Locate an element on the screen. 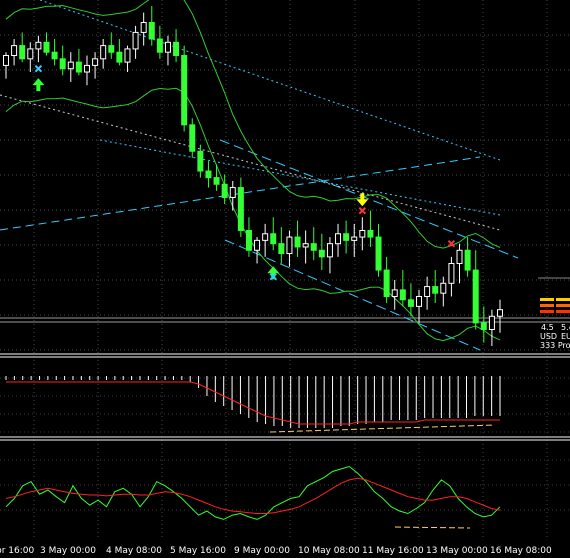  x-tick-label: 5 May 16:00 is located at coordinates (198, 551).